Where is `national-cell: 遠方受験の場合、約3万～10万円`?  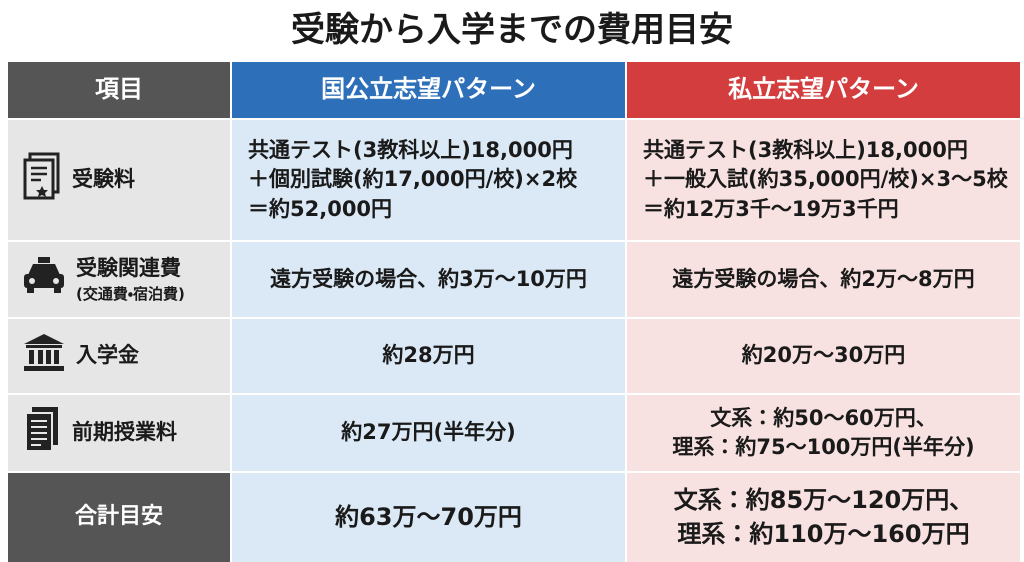
national-cell: 遠方受験の場合、約3万～10万円 is located at coordinates (428, 279).